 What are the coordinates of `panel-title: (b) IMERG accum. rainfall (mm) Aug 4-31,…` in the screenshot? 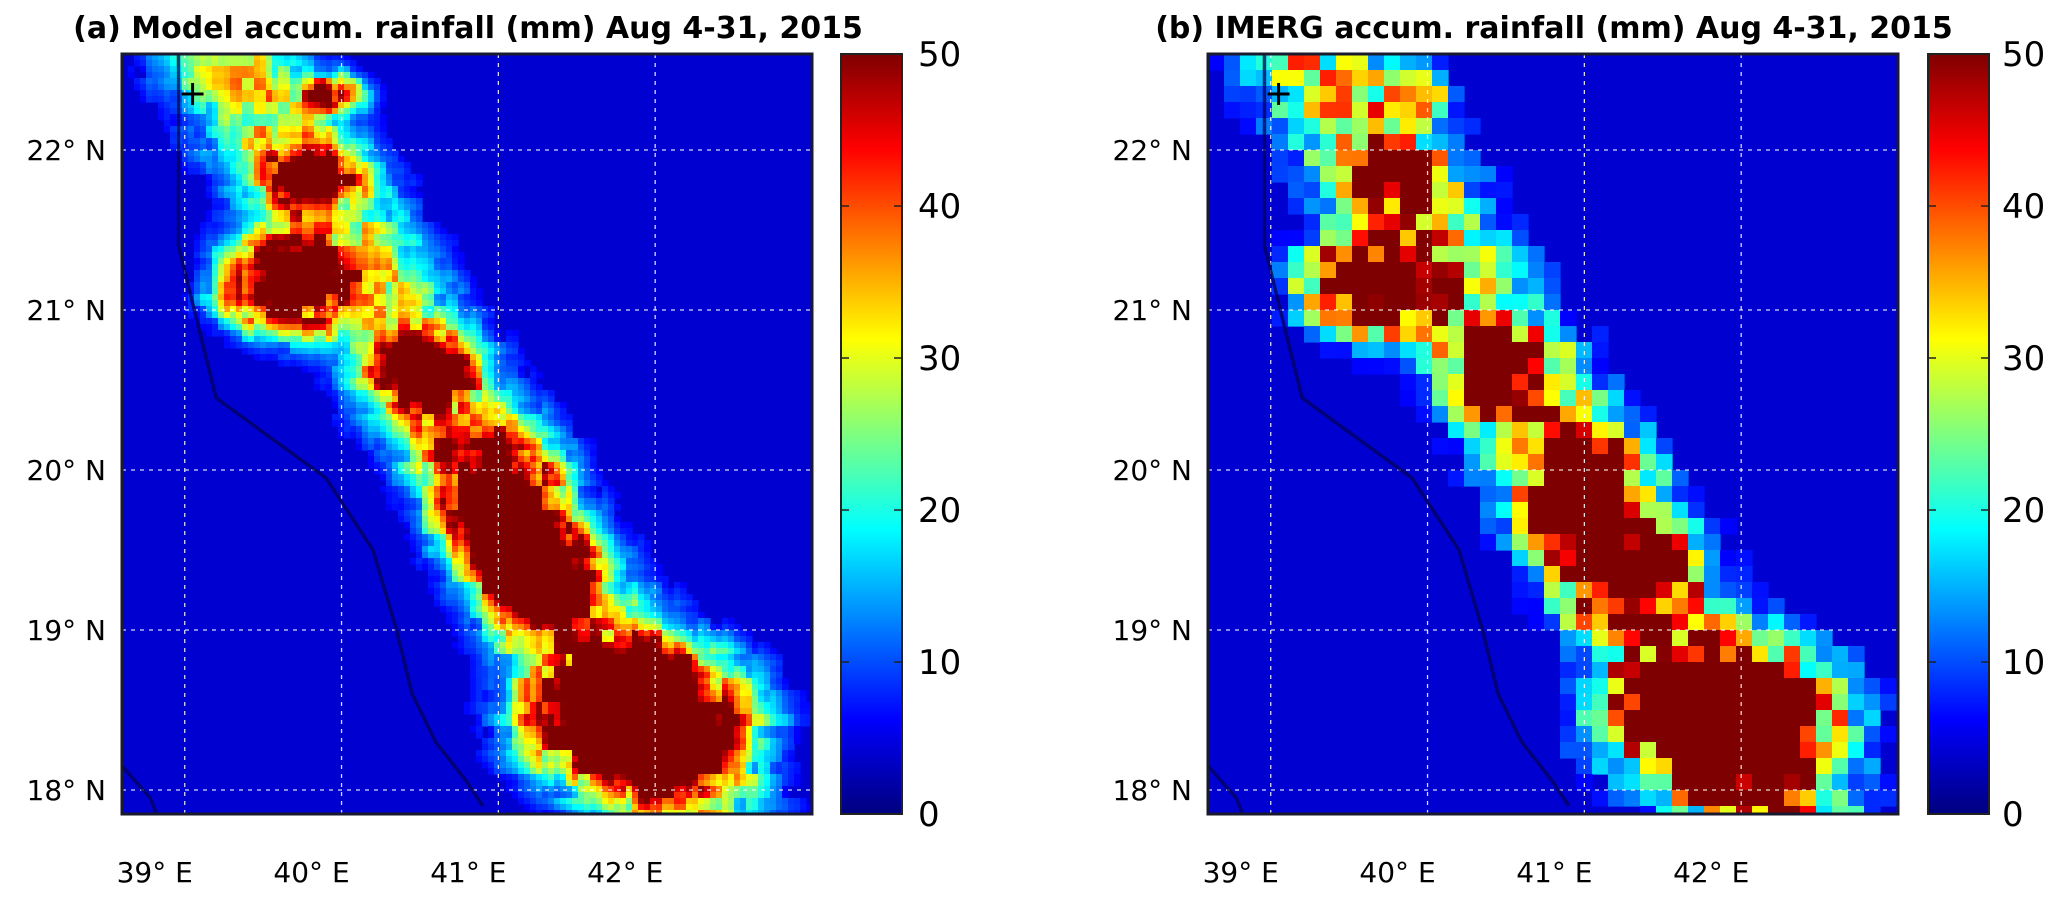 It's located at (1554, 28).